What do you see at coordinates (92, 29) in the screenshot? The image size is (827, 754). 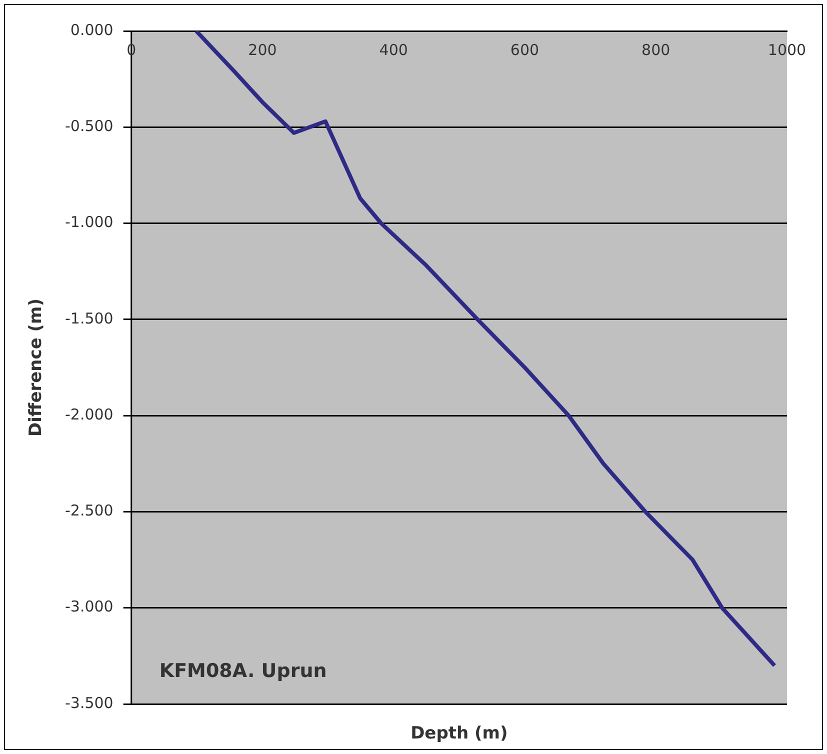 I see `y-tick-label: 0.000` at bounding box center [92, 29].